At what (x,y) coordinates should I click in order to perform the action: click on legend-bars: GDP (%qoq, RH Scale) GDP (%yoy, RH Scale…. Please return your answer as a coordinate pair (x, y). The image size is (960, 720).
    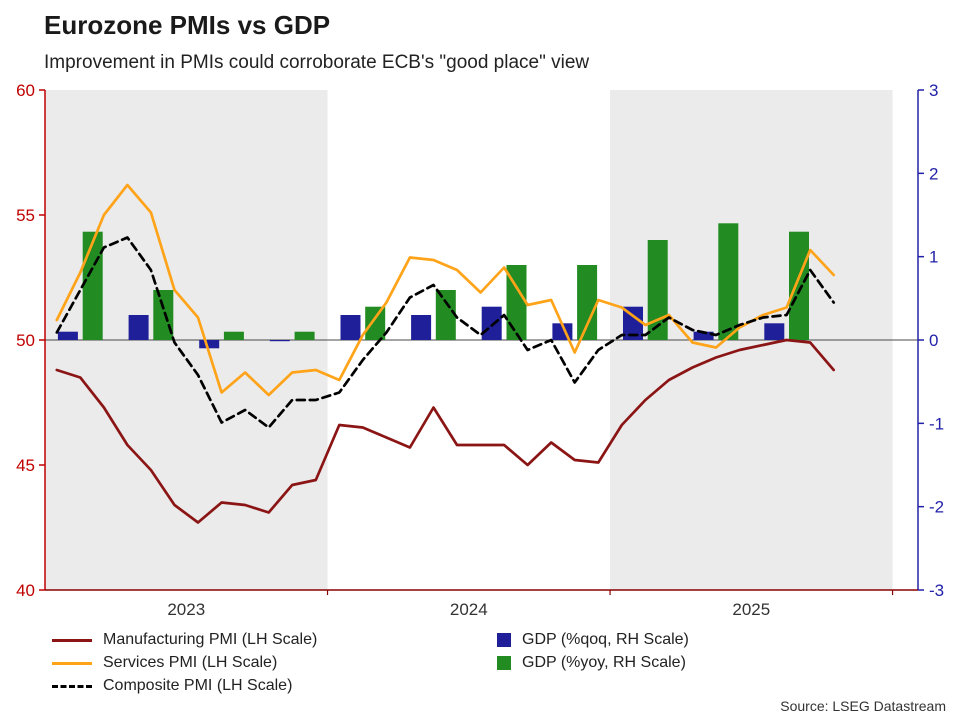
    Looking at the image, I should click on (593, 651).